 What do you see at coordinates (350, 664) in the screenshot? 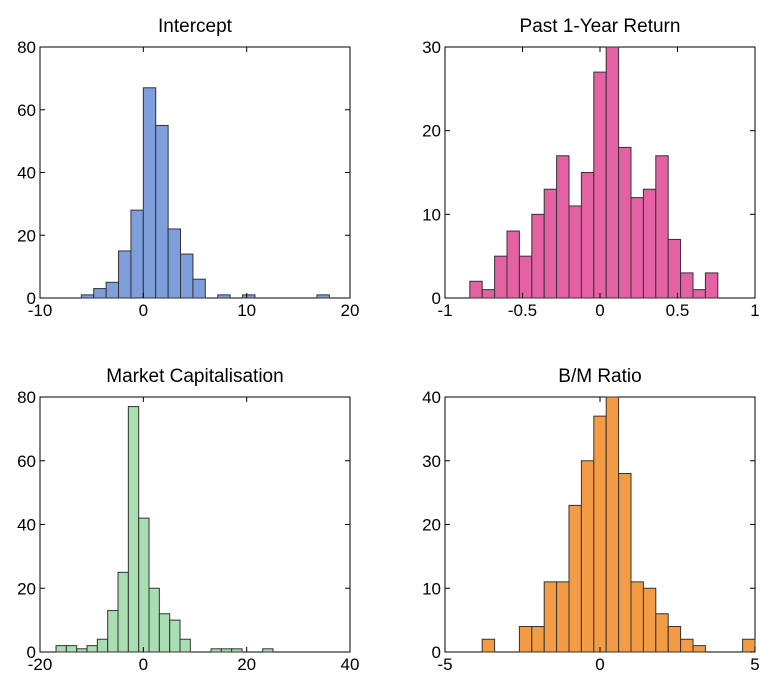
I see `market-cap-x-tick-label: 40` at bounding box center [350, 664].